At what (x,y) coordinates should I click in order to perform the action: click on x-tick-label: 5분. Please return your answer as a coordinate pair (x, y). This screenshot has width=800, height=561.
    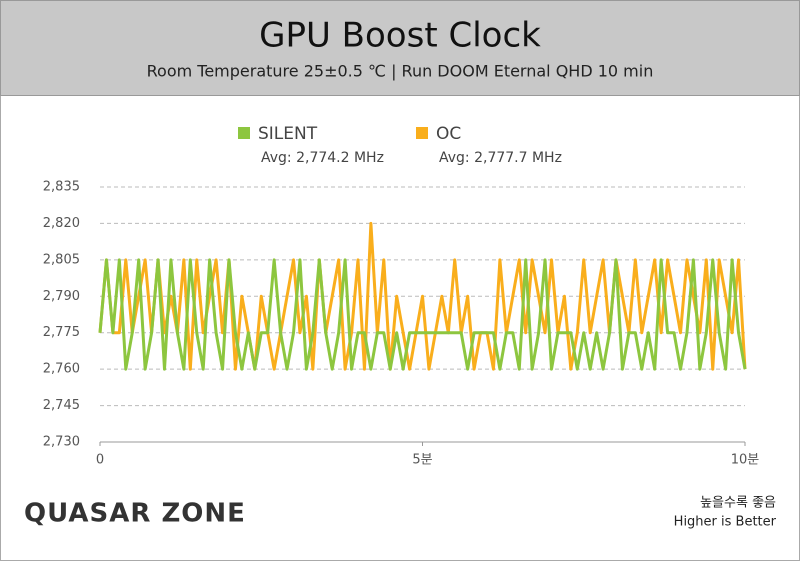
    Looking at the image, I should click on (422, 460).